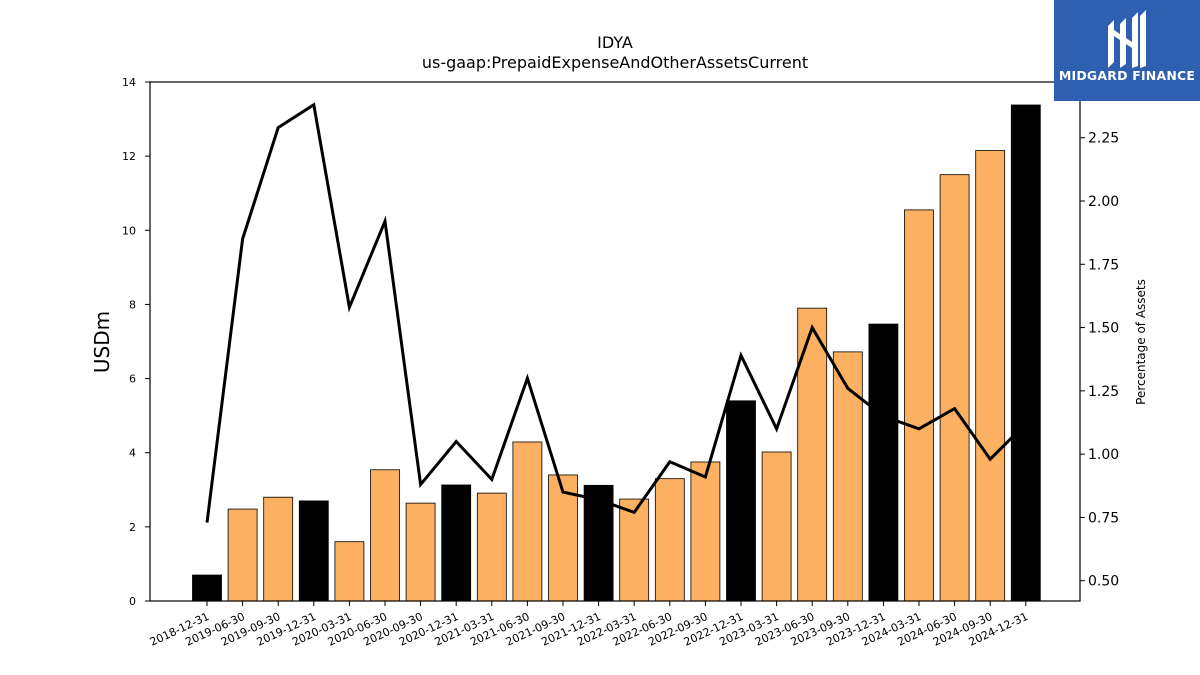  What do you see at coordinates (132, 453) in the screenshot?
I see `y-tick-label: 4` at bounding box center [132, 453].